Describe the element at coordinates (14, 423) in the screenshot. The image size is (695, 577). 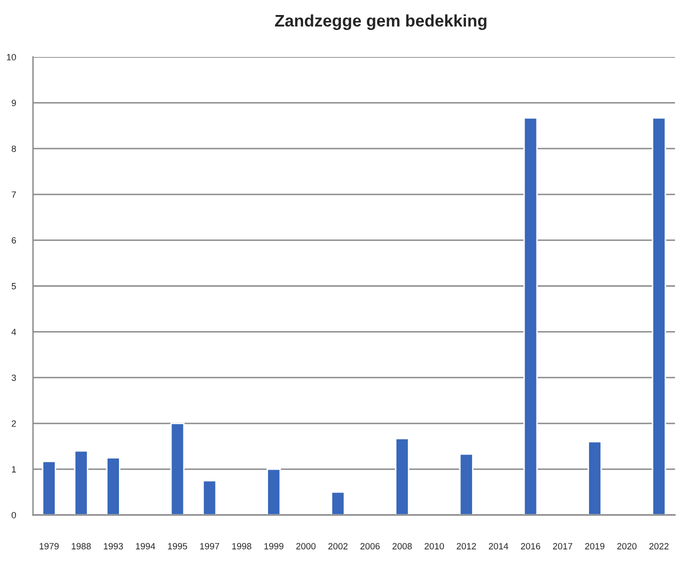
I see `y-tick-label: 2` at that location.